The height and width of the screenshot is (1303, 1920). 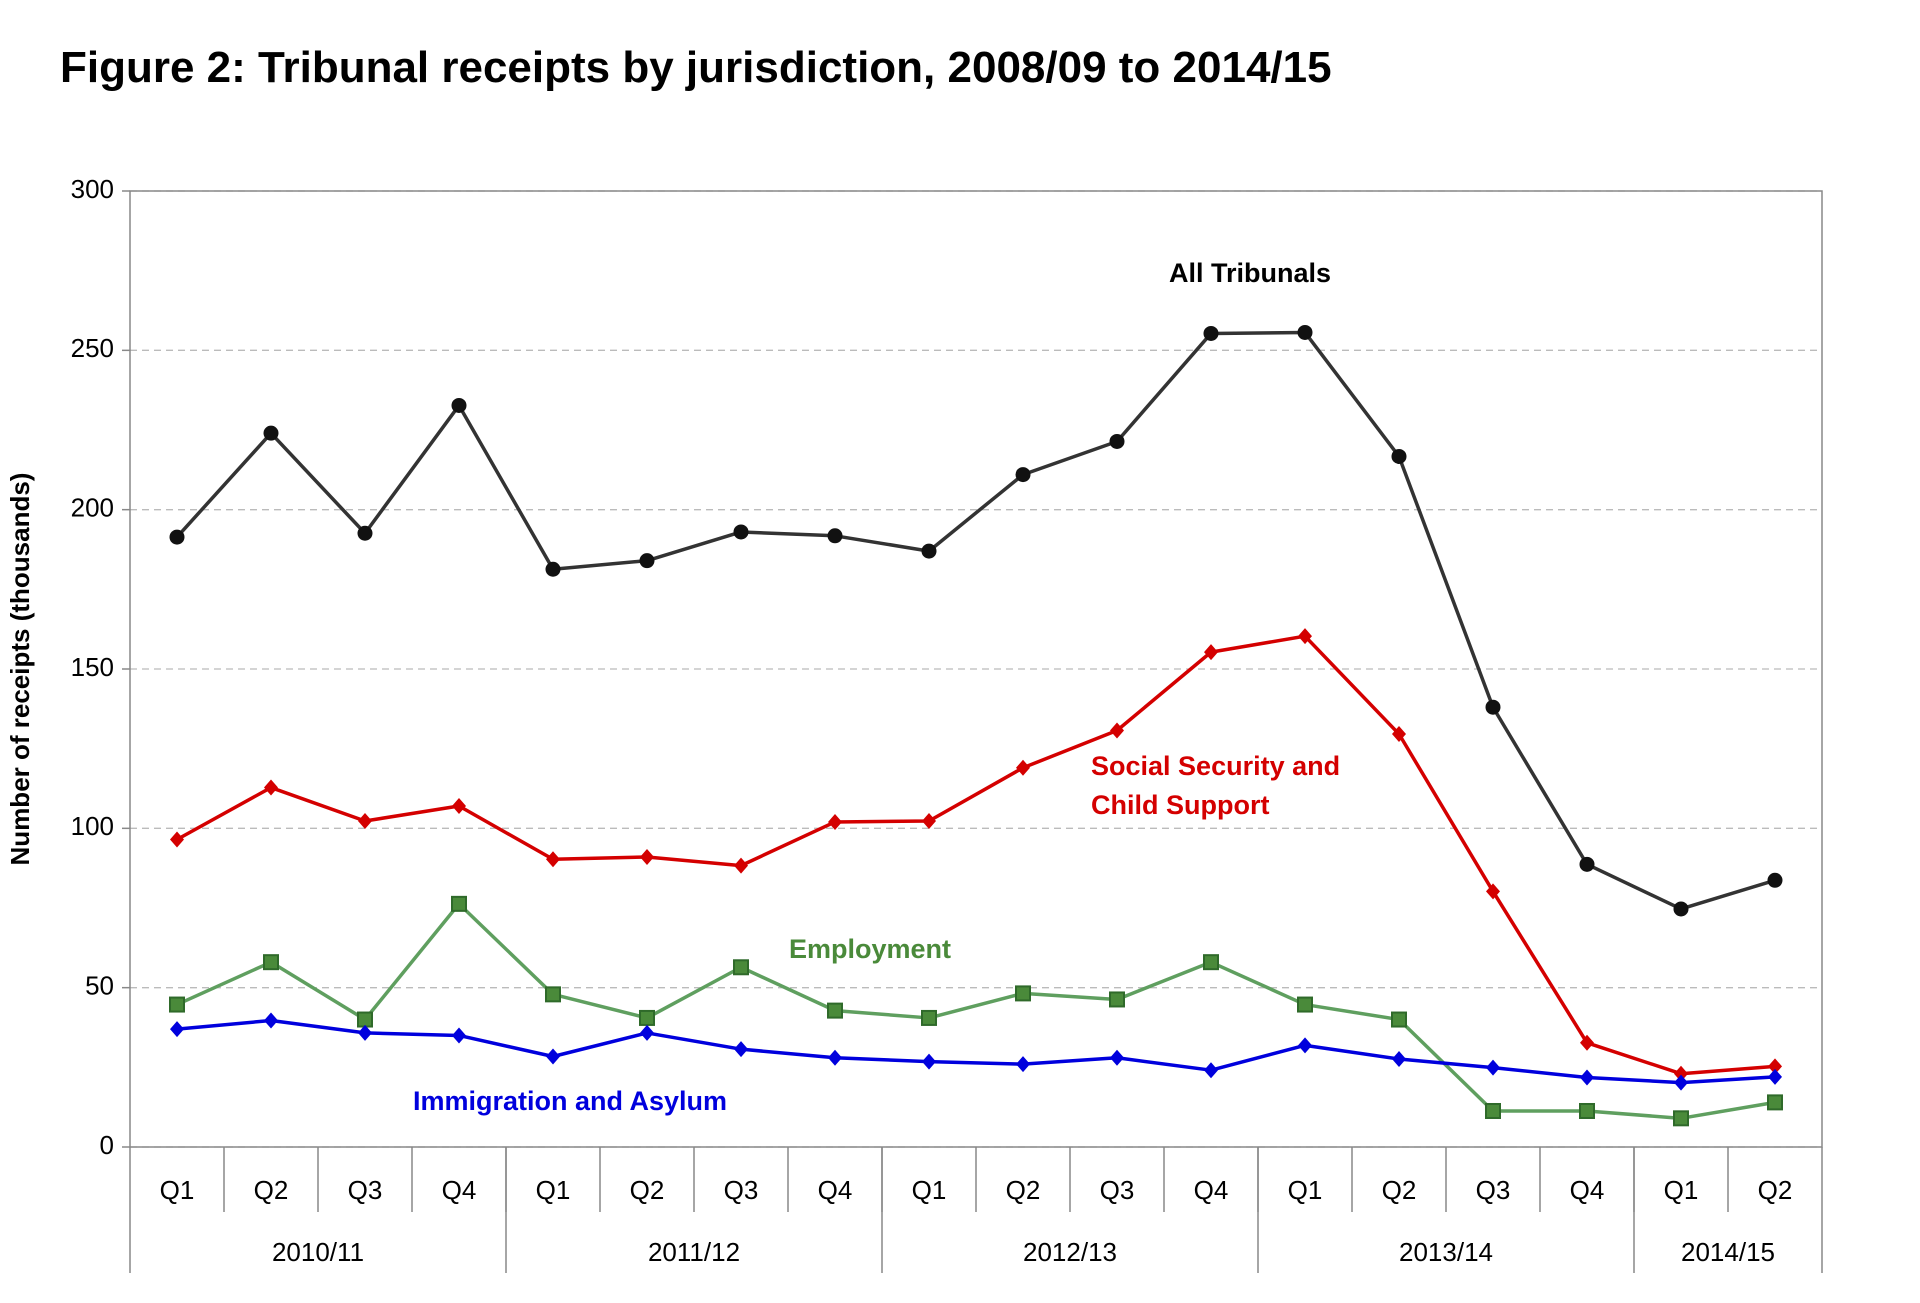 I want to click on group-label: 2014/15, so click(x=1728, y=1252).